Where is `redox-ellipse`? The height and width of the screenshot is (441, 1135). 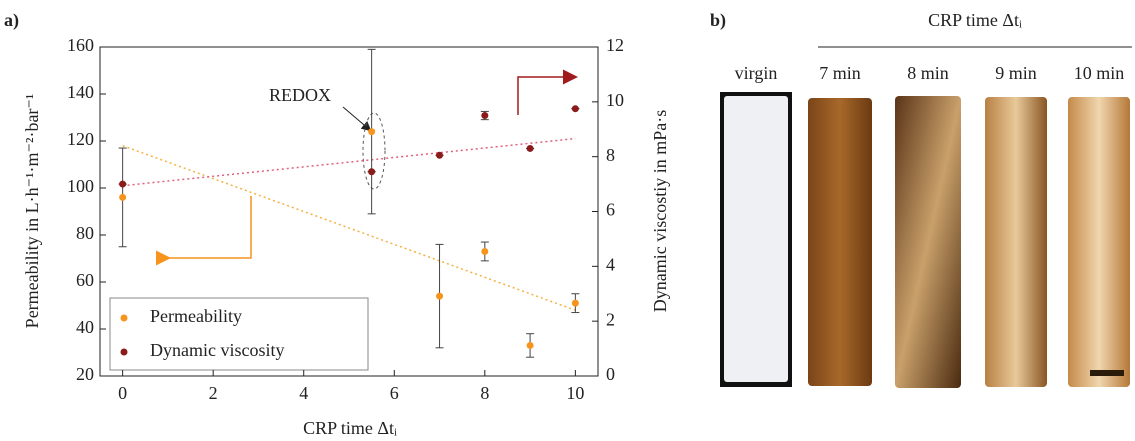 redox-ellipse is located at coordinates (374, 151).